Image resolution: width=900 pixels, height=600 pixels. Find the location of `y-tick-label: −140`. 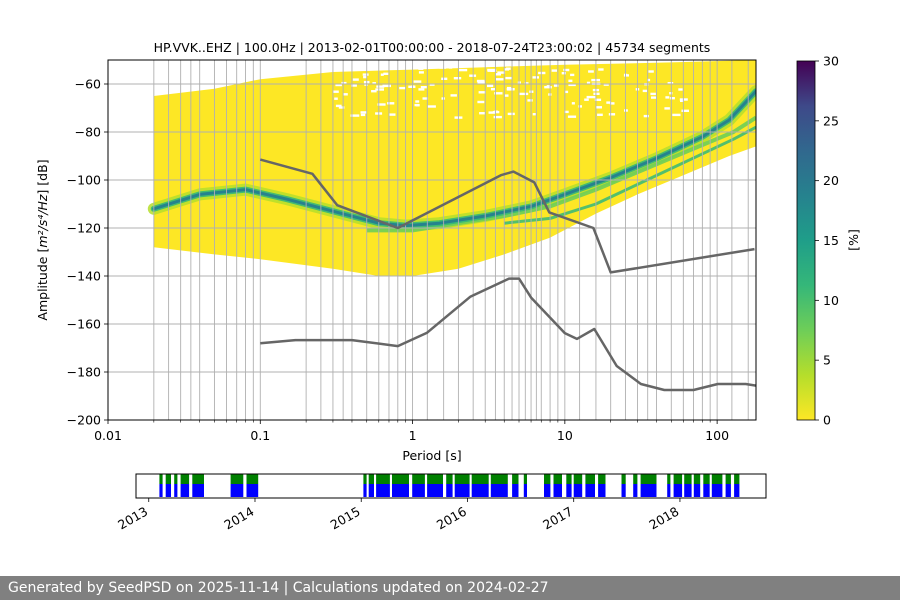

y-tick-label: −140 is located at coordinates (84, 276).